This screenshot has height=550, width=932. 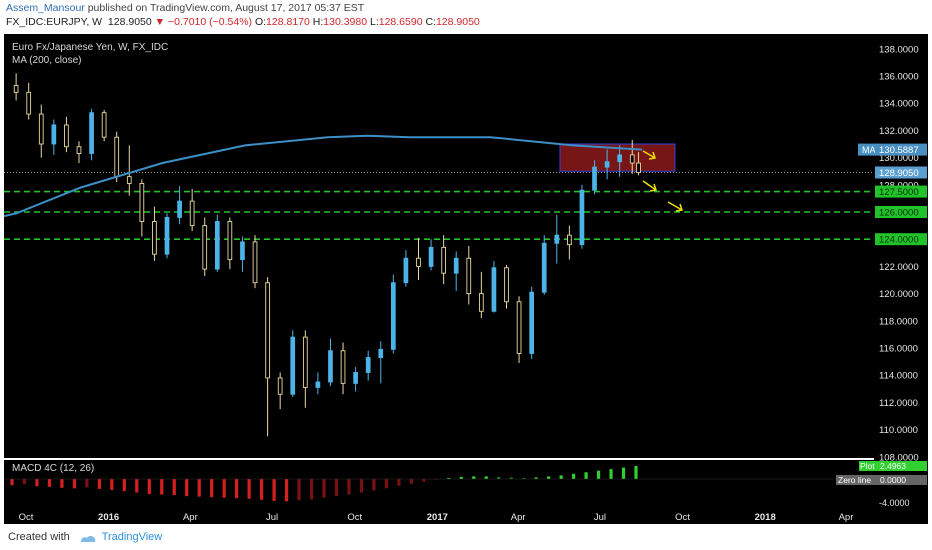 What do you see at coordinates (132, 537) in the screenshot?
I see `tradingview-brand: TradingView` at bounding box center [132, 537].